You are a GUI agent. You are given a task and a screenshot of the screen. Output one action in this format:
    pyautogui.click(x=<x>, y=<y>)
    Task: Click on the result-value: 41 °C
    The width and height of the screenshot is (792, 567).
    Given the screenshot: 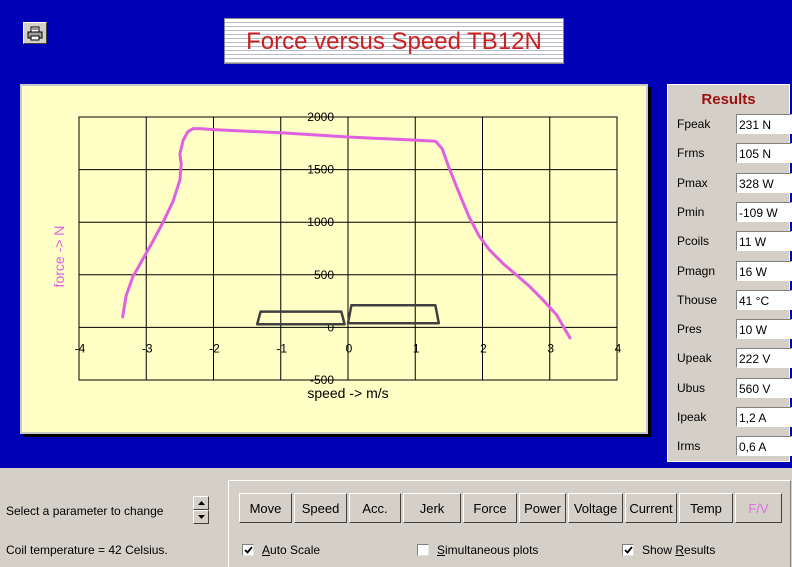 What is the action you would take?
    pyautogui.click(x=764, y=299)
    